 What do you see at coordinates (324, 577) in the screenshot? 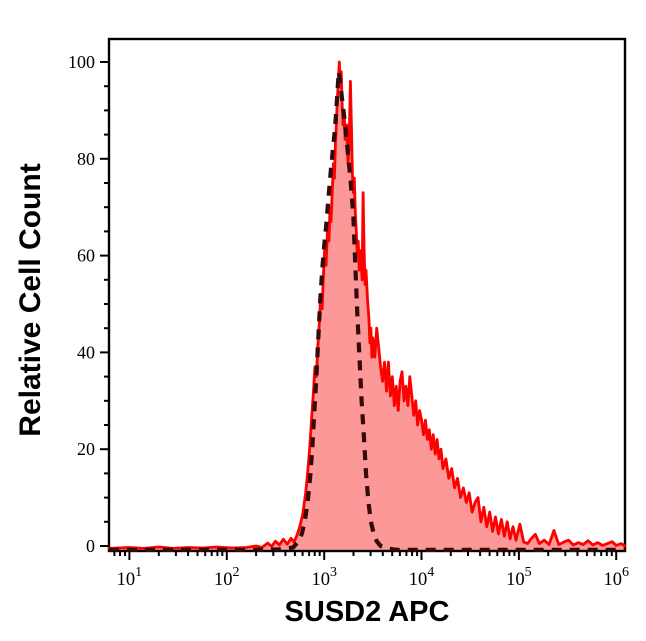
I see `x-tick-label: 10³` at bounding box center [324, 577].